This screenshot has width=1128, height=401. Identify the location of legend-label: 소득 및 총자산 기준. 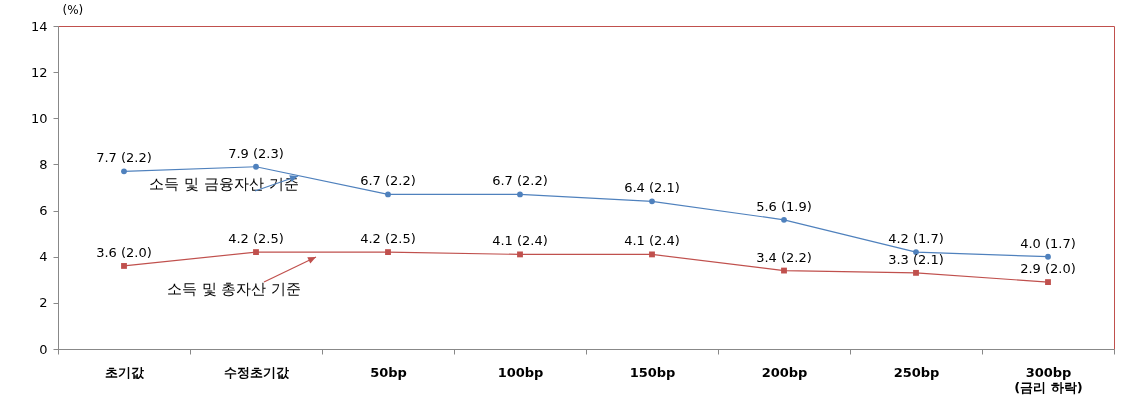
(234, 288).